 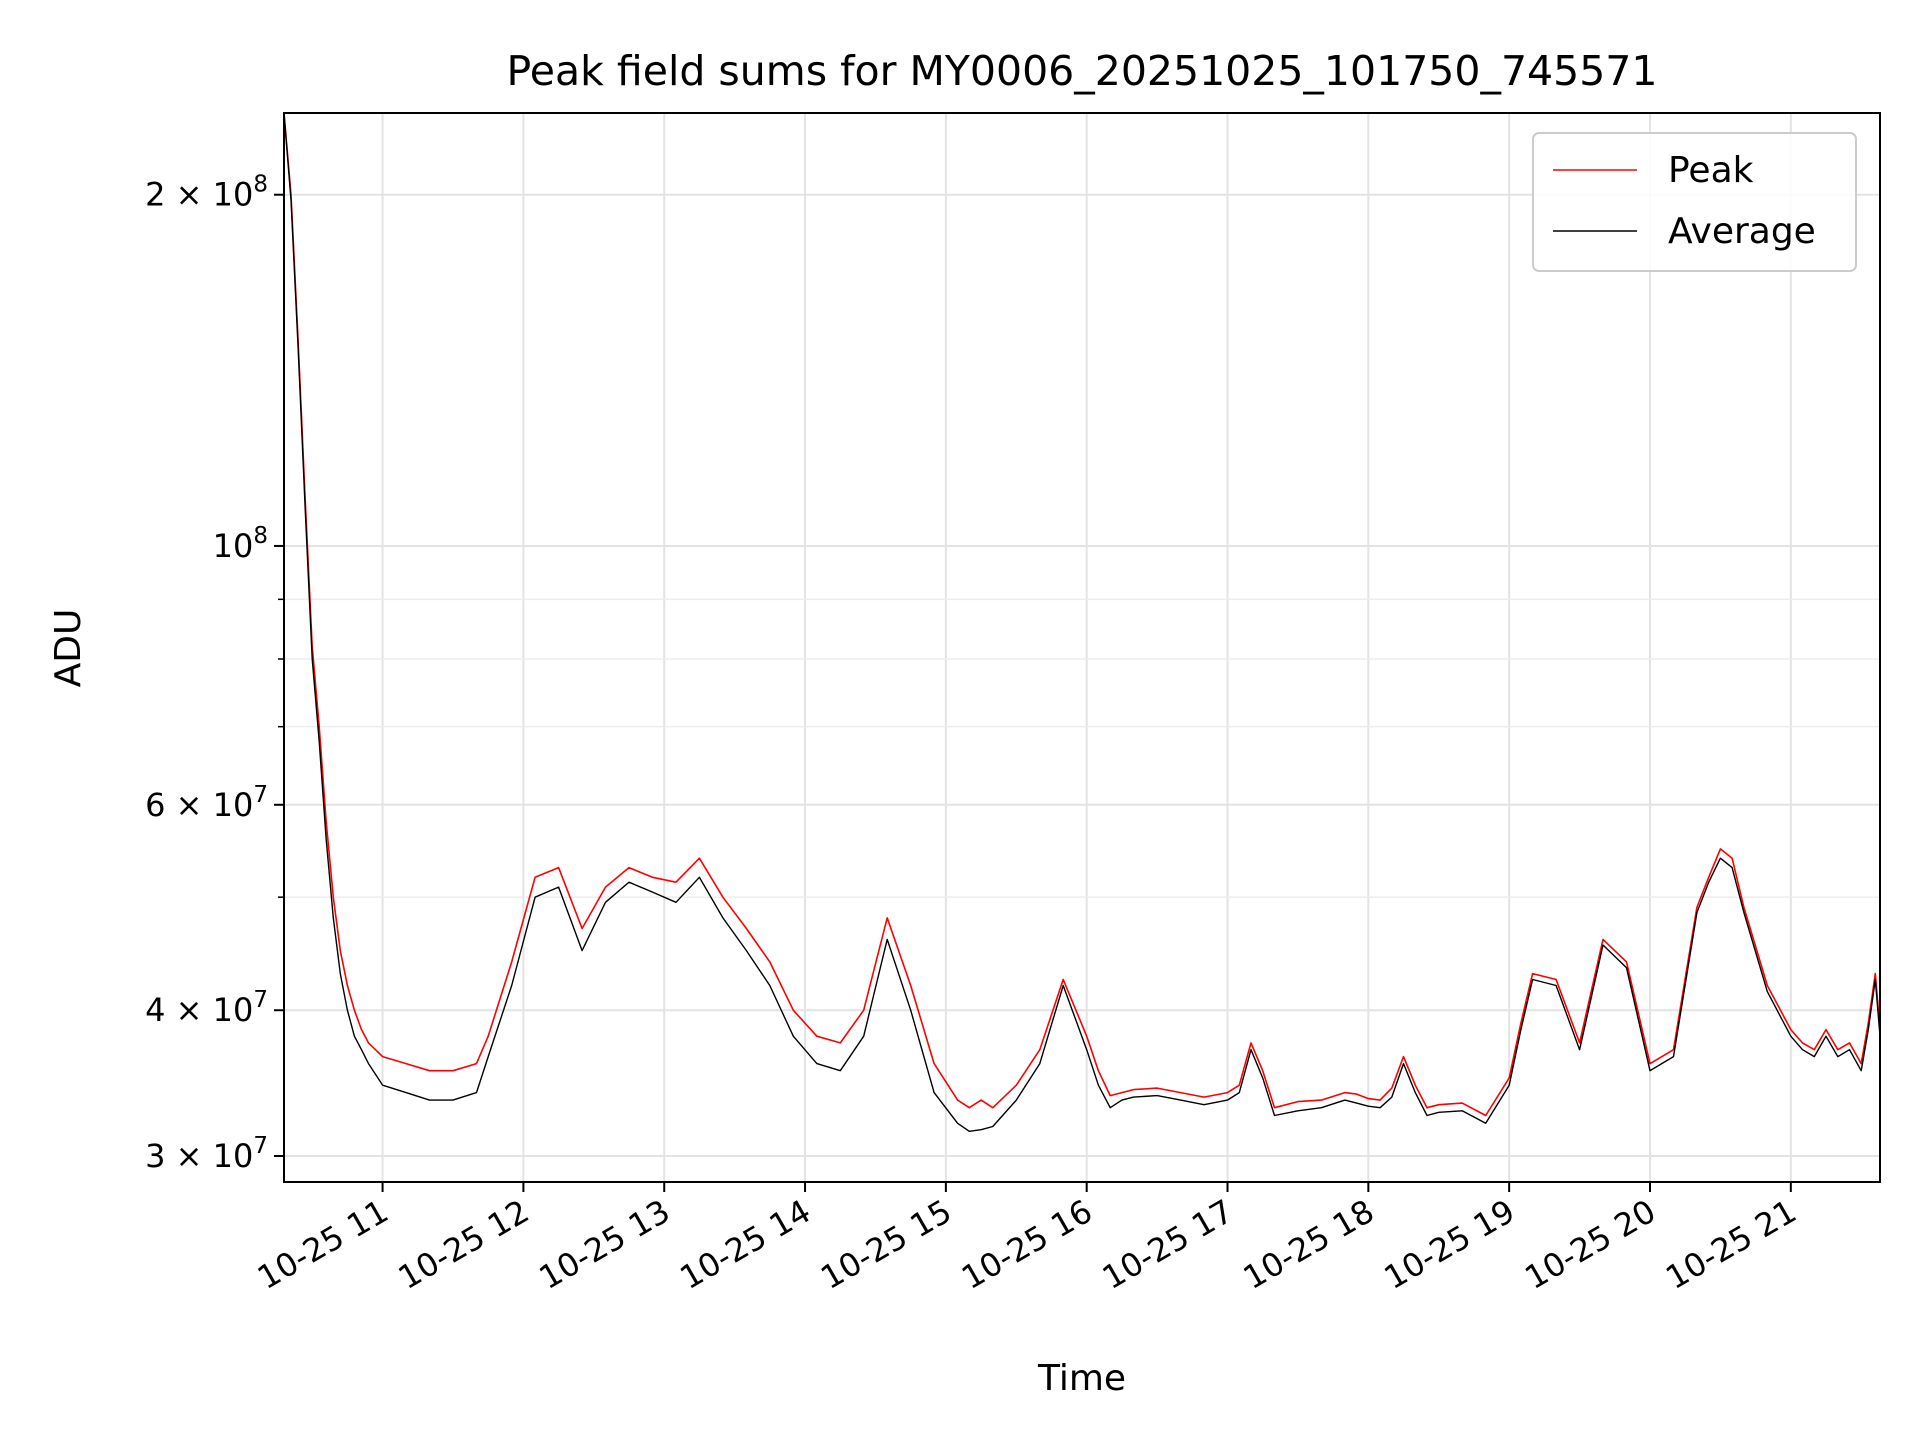 I want to click on legend-box, so click(x=1694, y=202).